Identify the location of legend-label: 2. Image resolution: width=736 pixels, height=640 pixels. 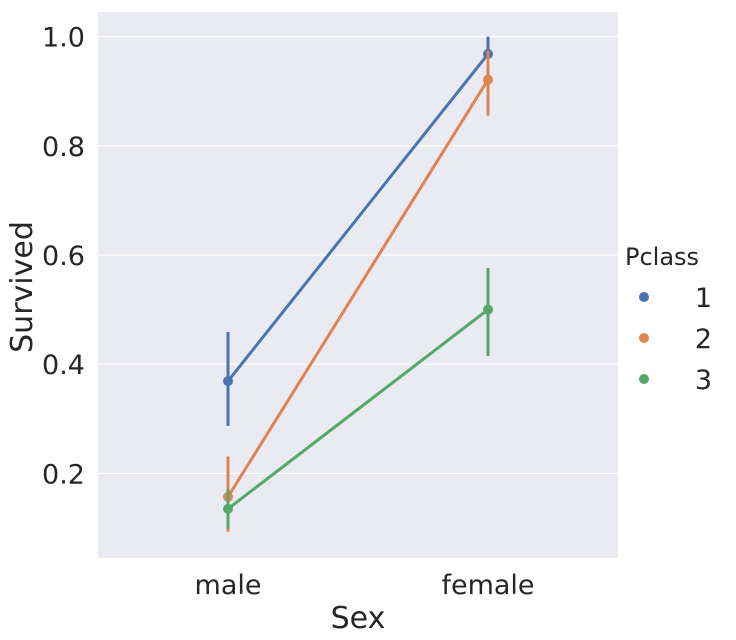
(703, 339).